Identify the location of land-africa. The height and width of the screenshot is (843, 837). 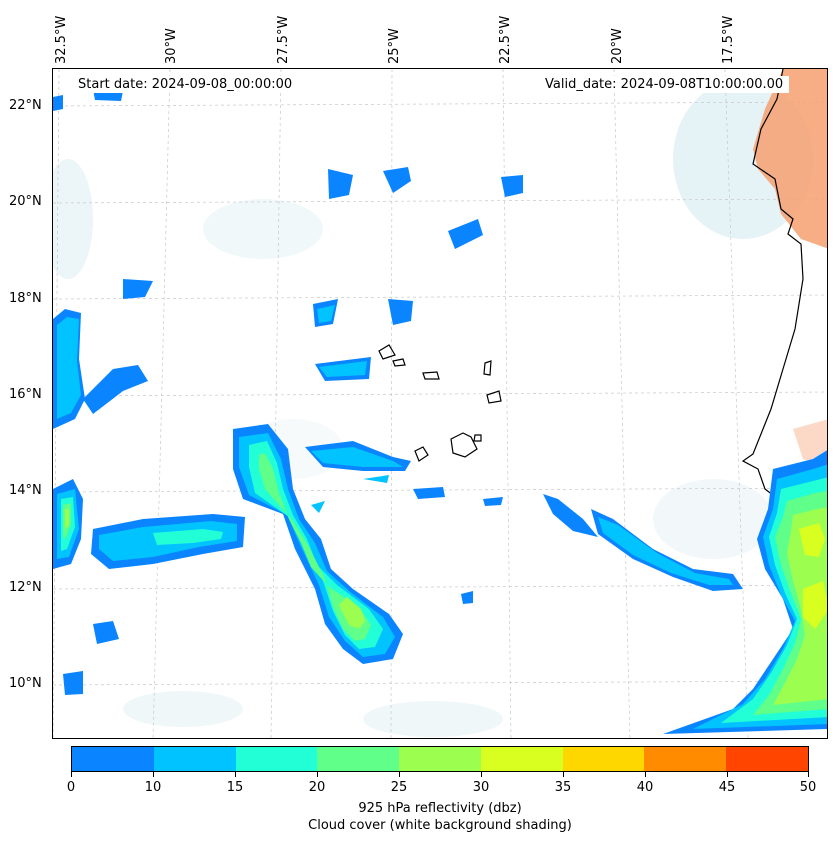
(790, 159).